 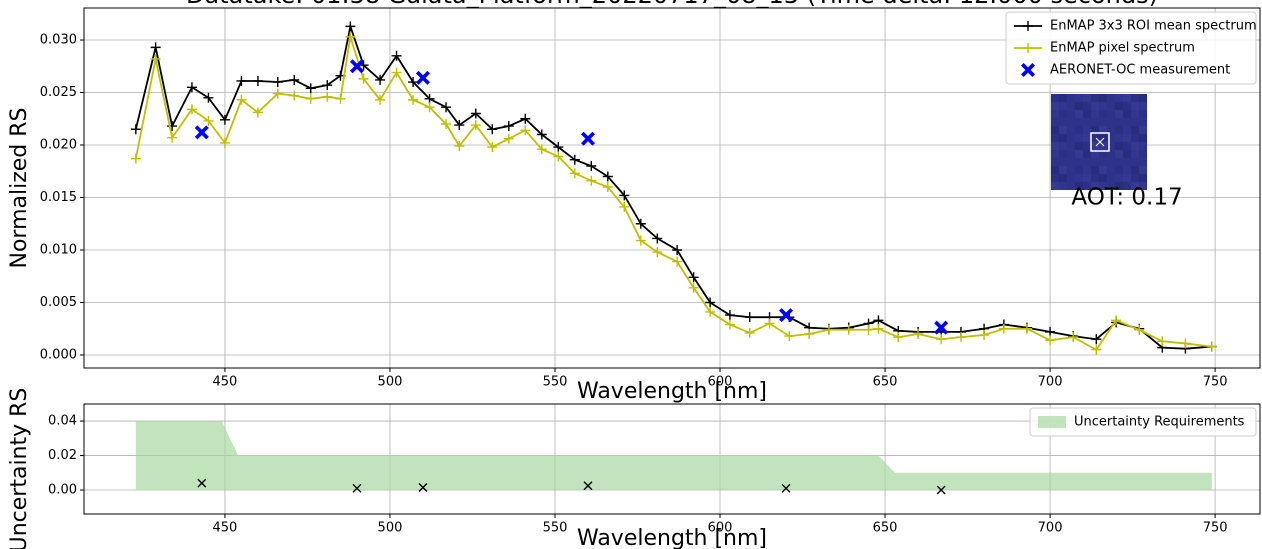 I want to click on area, so click(x=673, y=456).